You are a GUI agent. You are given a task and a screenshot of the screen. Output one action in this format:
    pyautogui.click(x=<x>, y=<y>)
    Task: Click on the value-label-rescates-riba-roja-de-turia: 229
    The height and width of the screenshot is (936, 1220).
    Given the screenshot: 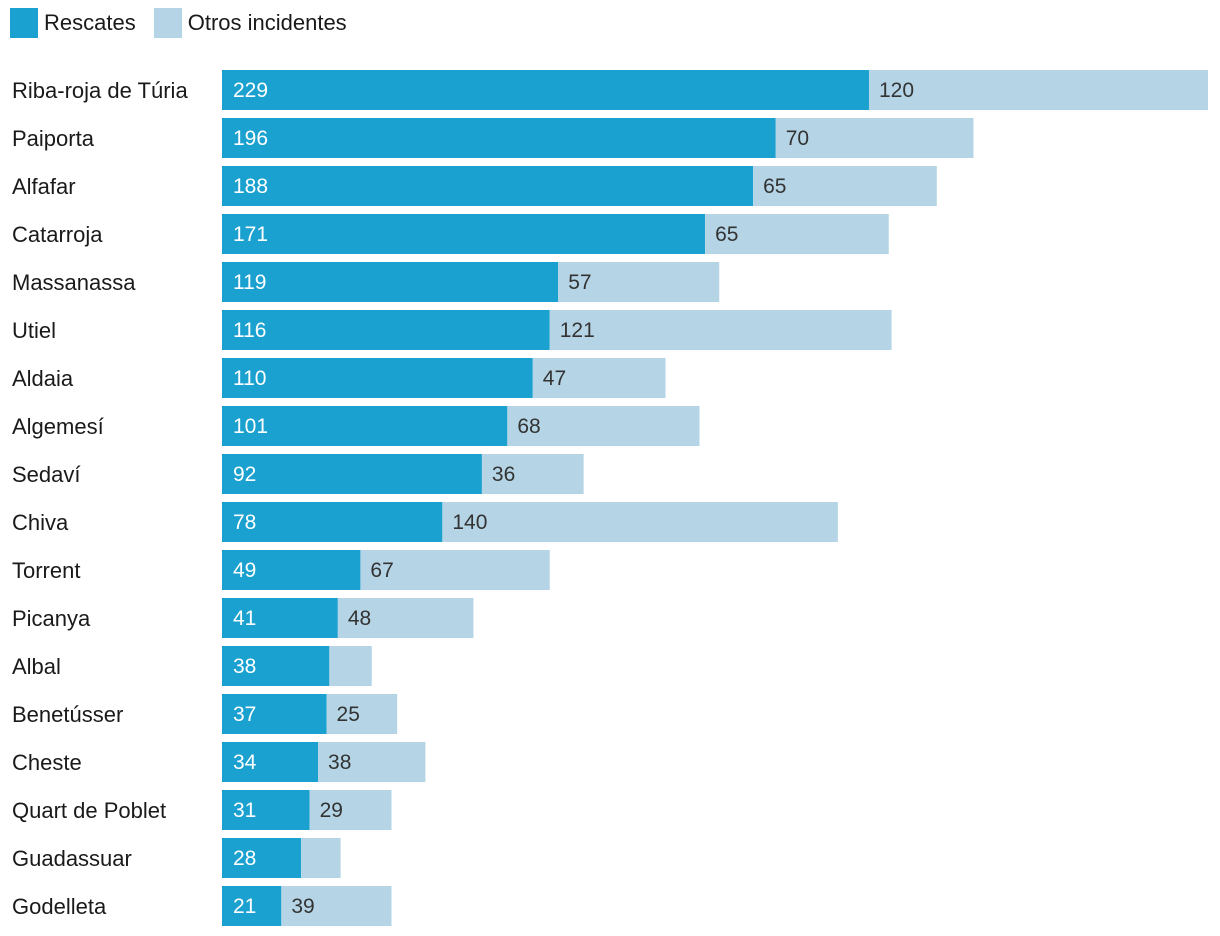 What is the action you would take?
    pyautogui.click(x=250, y=90)
    